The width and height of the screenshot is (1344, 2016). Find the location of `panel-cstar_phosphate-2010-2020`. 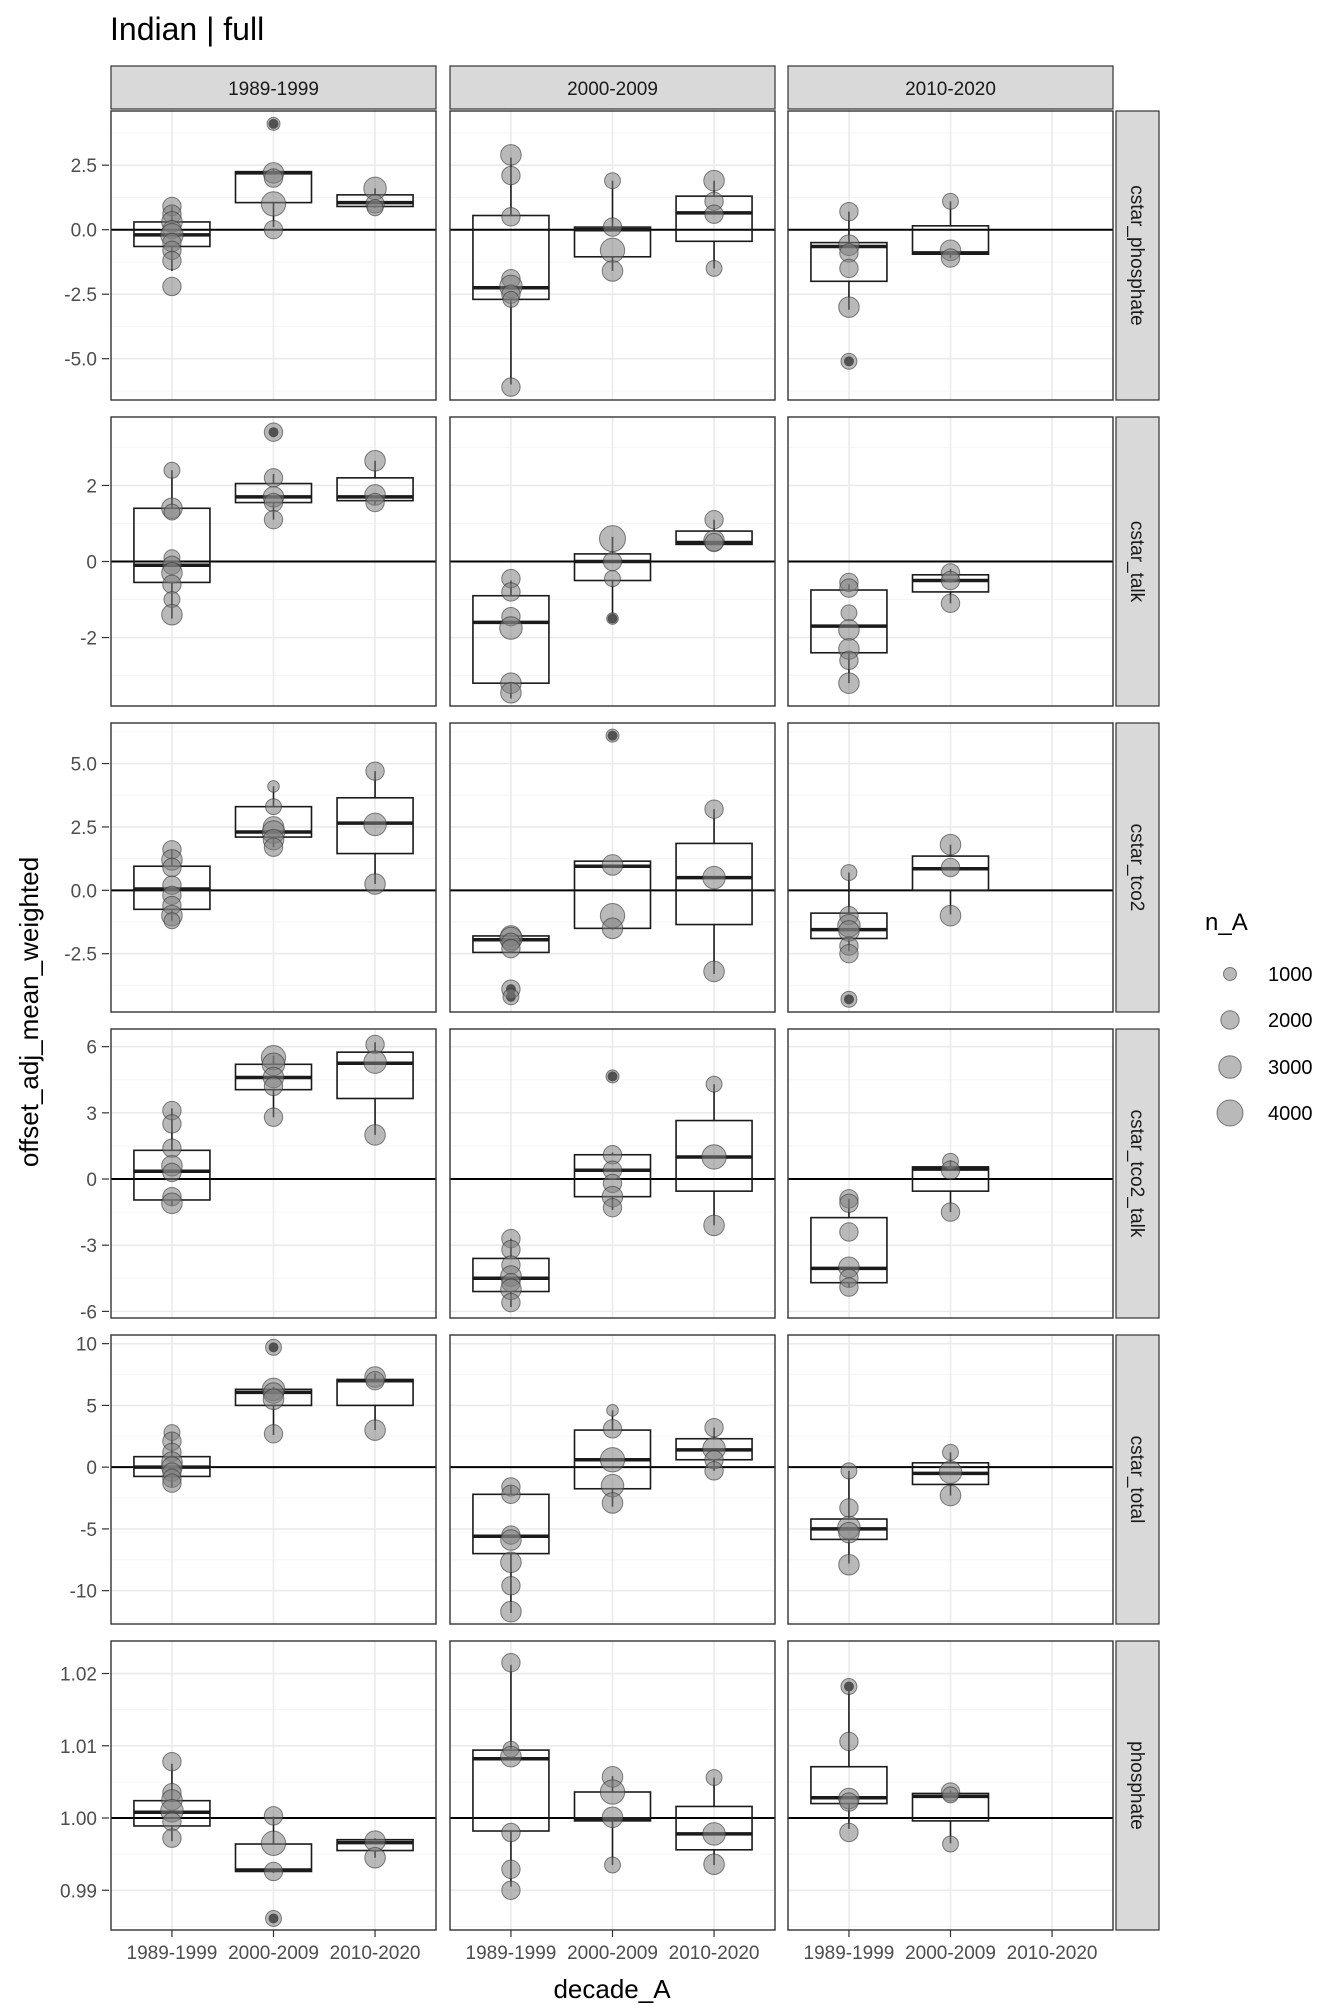

panel-cstar_phosphate-2010-2020 is located at coordinates (950, 255).